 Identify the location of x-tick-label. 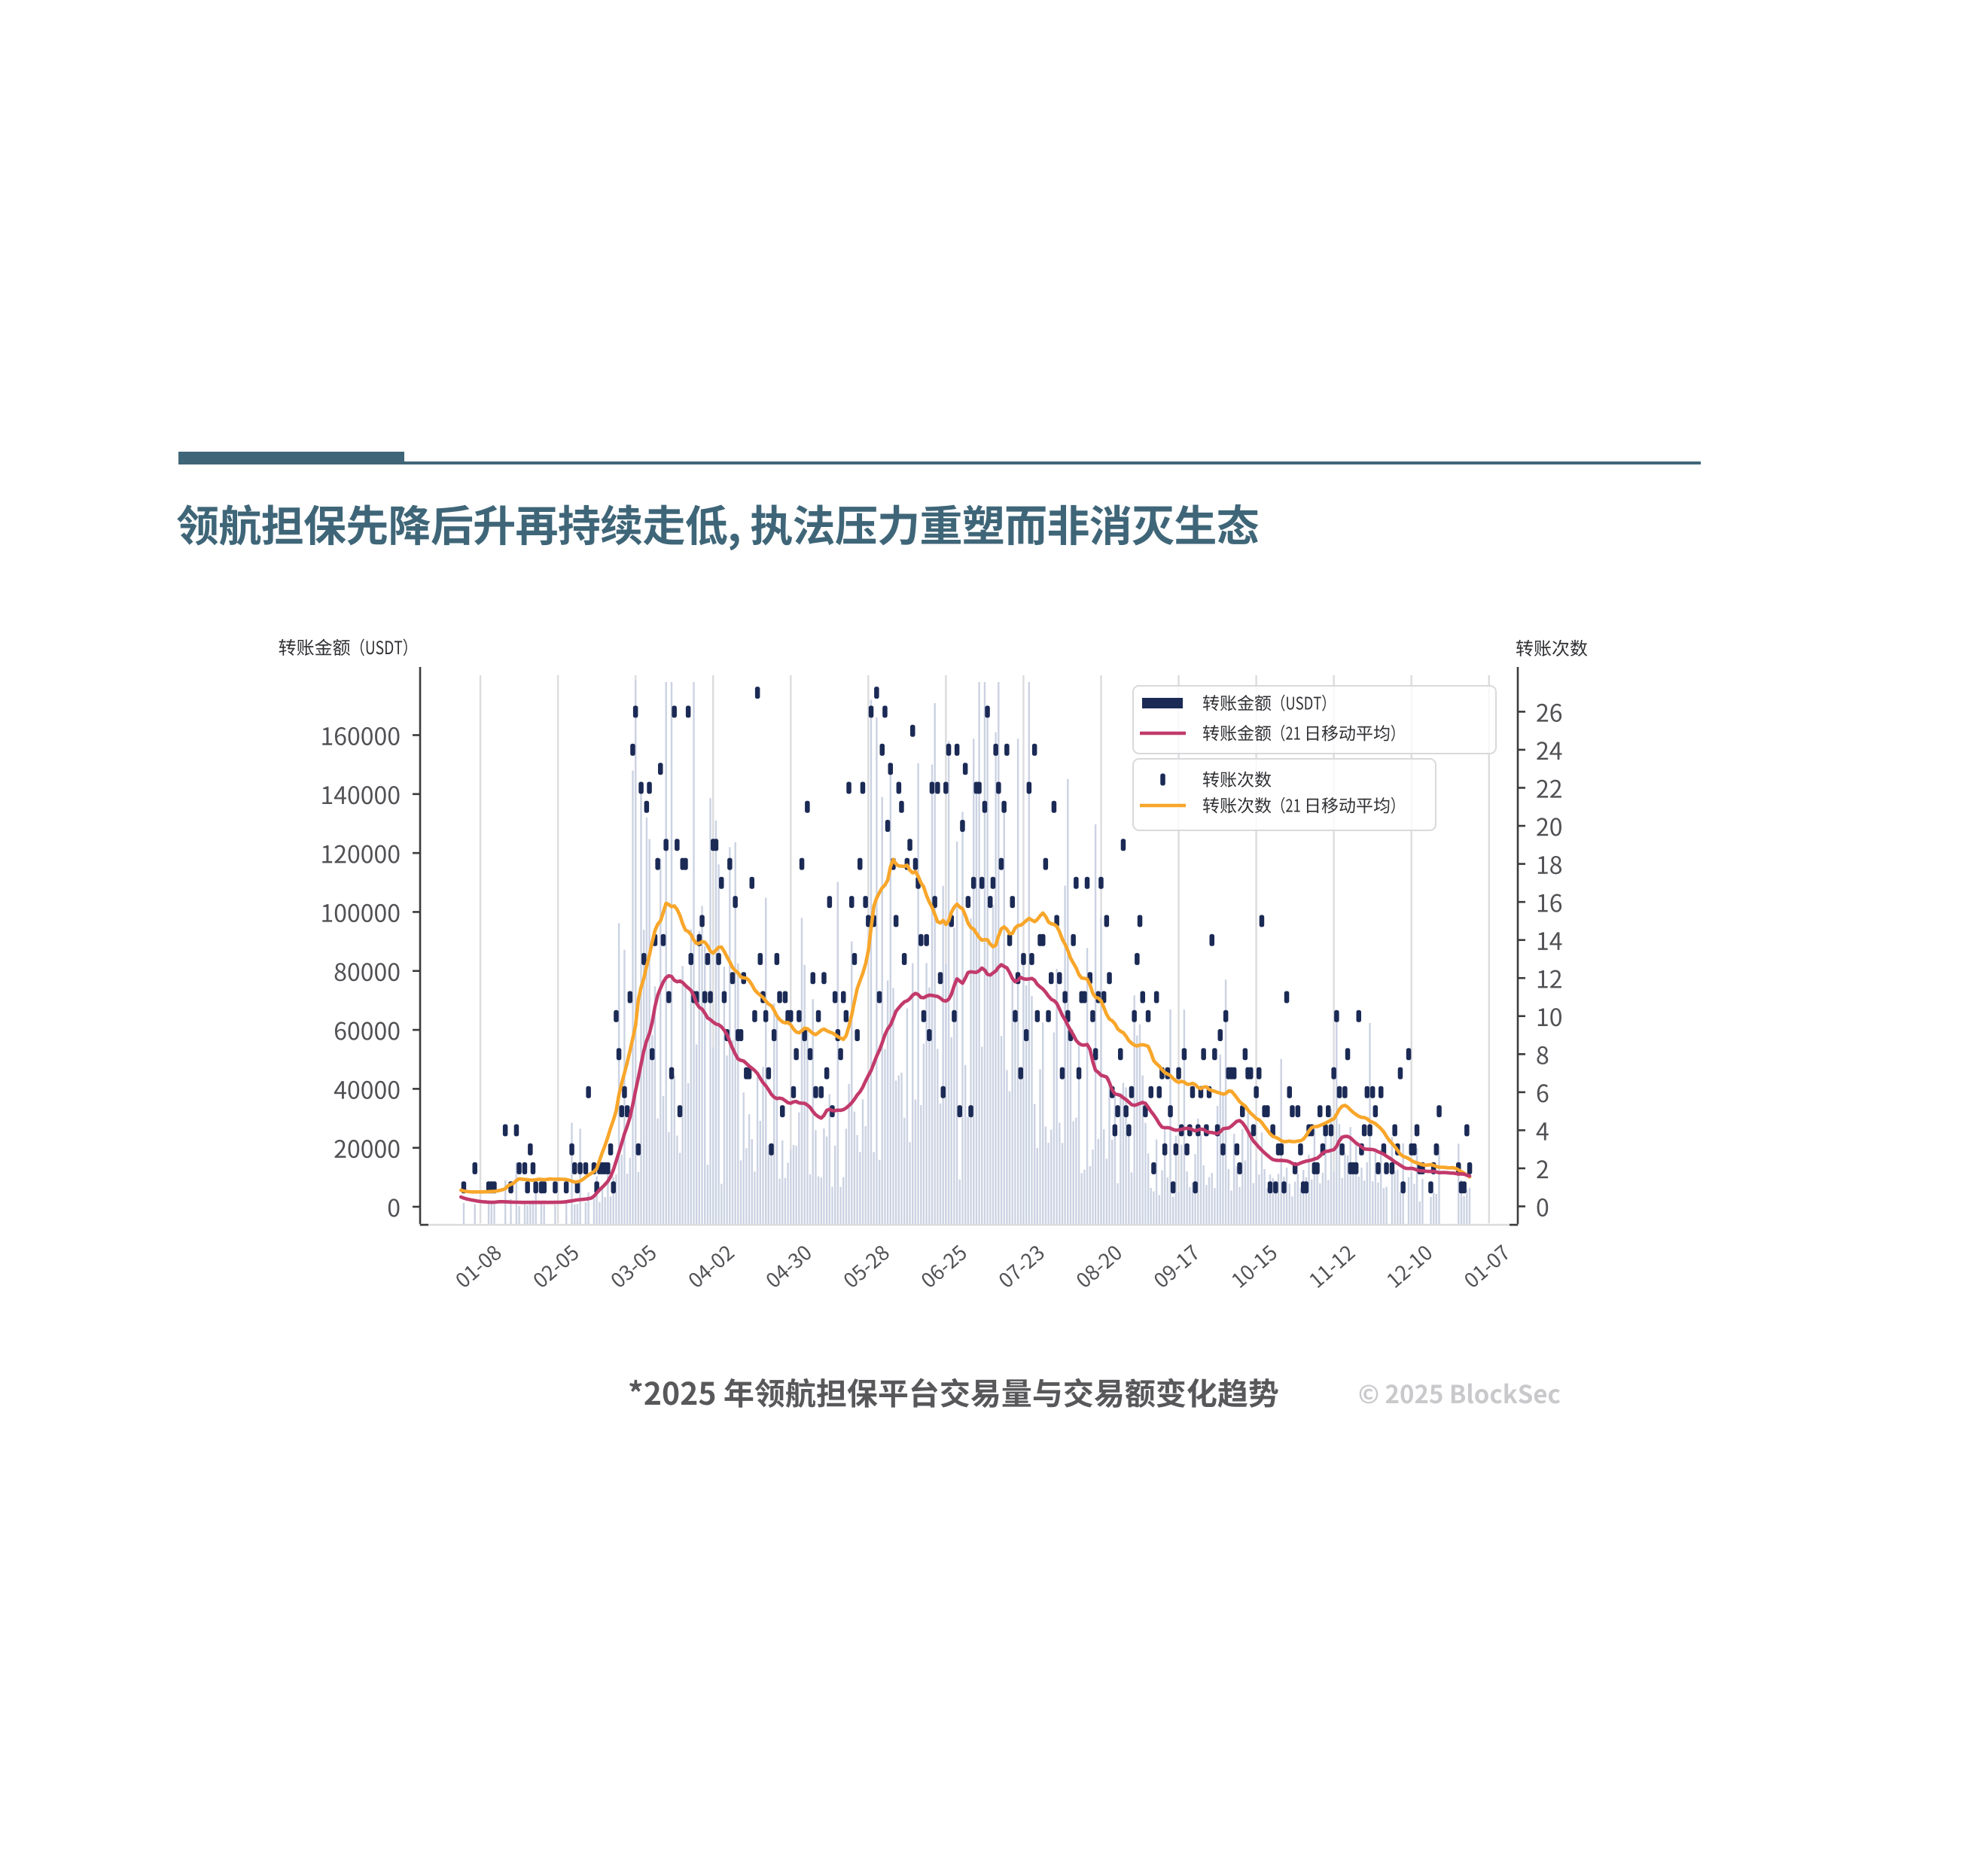
(711, 1266).